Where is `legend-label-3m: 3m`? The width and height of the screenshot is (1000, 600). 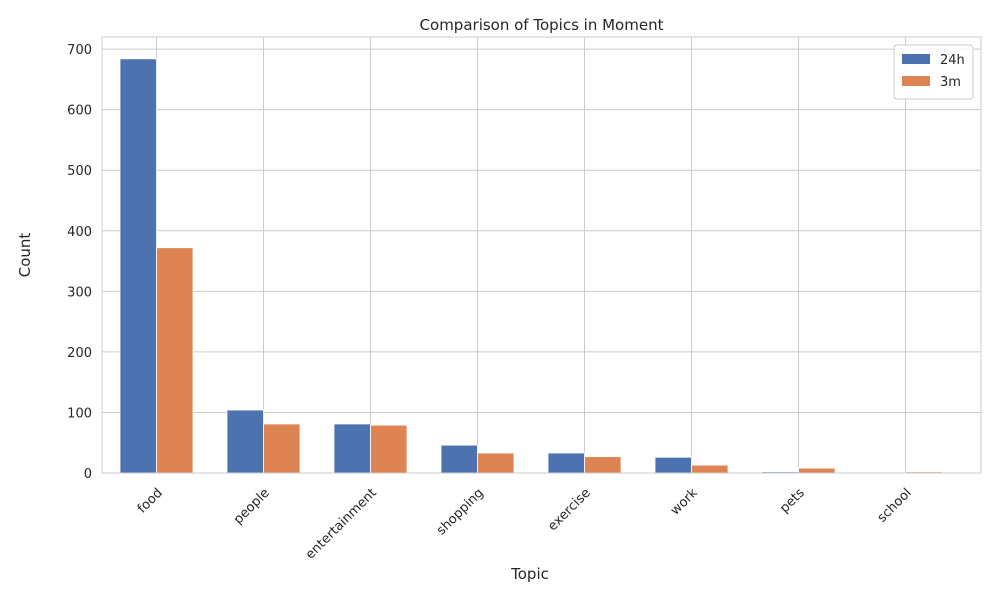 legend-label-3m: 3m is located at coordinates (950, 82).